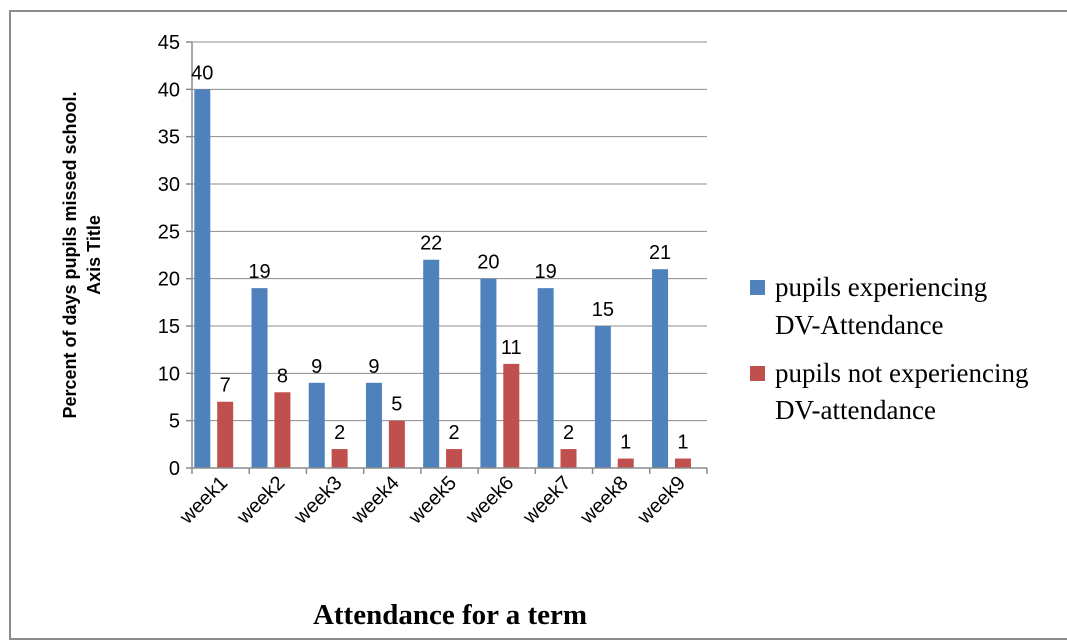 Image resolution: width=1067 pixels, height=640 pixels. Describe the element at coordinates (373, 367) in the screenshot. I see `data-label-series-1-week4: 9` at that location.